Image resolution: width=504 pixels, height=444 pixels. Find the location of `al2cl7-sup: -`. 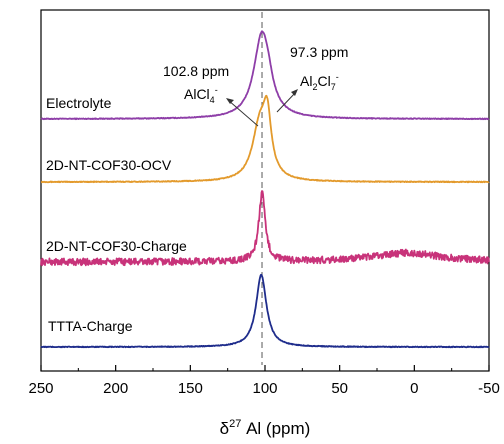

al2cl7-sup: - is located at coordinates (337, 77).